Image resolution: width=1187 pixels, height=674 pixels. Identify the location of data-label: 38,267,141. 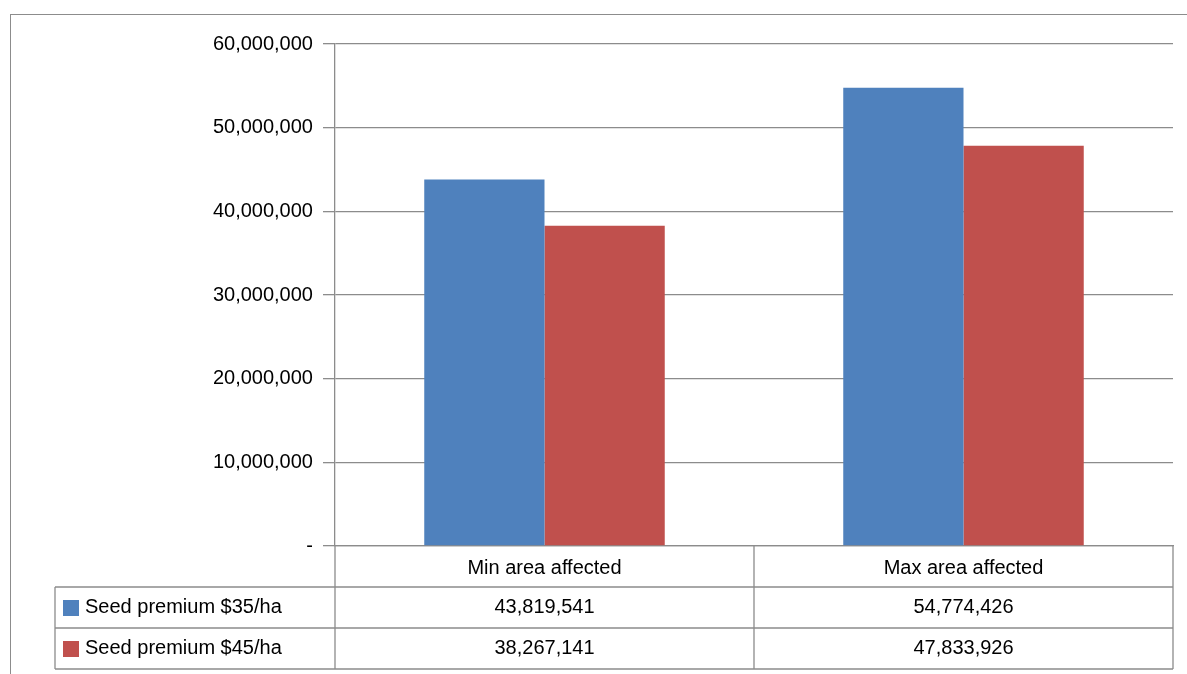
(544, 647).